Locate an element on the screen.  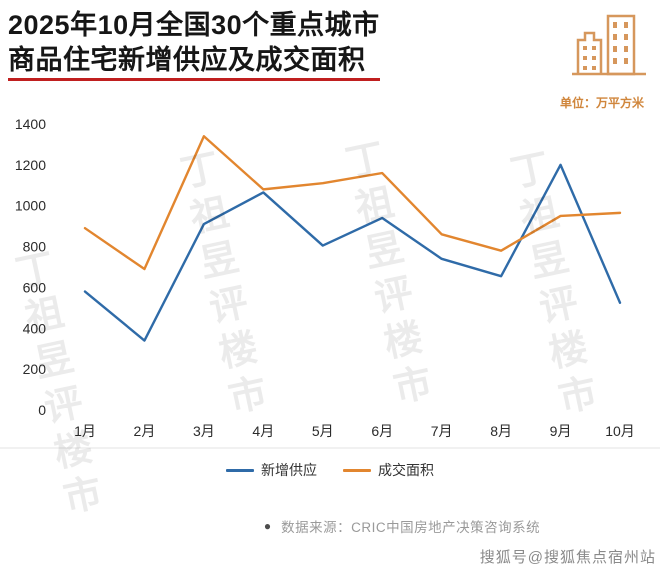
svg-text: 0 is located at coordinates (42, 410).